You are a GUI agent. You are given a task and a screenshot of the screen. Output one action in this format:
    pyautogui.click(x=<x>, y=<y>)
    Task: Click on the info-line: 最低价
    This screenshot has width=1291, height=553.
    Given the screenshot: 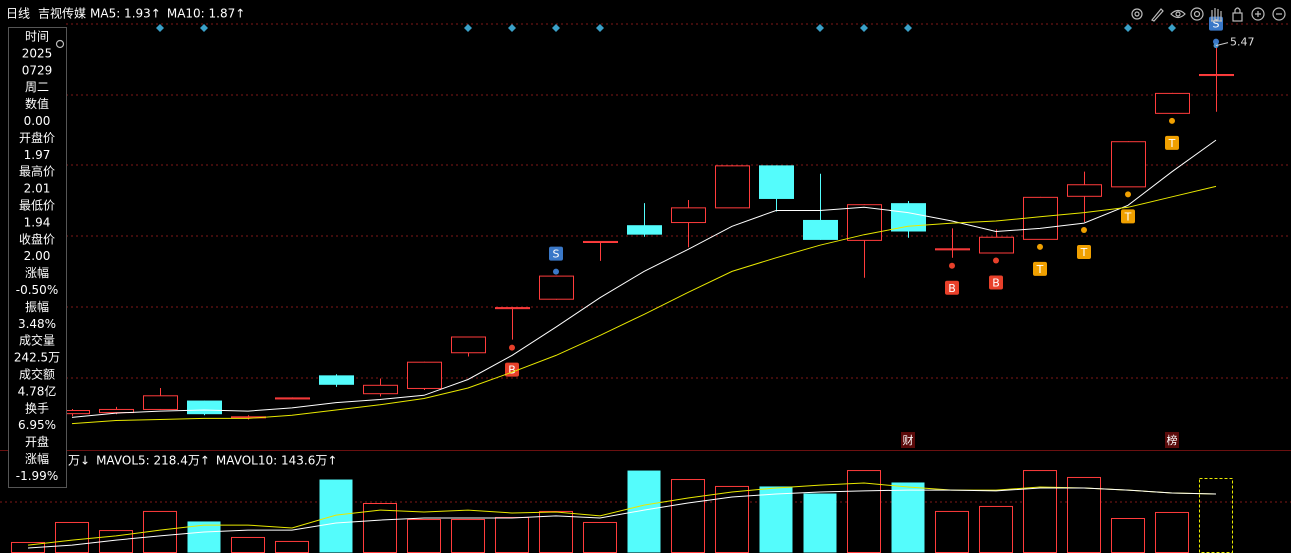 What is the action you would take?
    pyautogui.click(x=37, y=206)
    